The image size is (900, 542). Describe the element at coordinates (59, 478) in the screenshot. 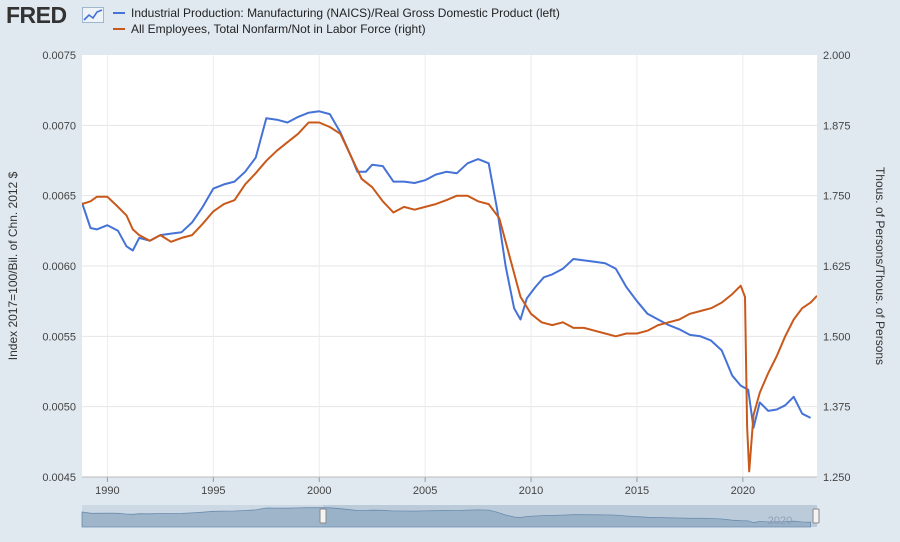

I see `left-tick-label: 0.0045` at that location.